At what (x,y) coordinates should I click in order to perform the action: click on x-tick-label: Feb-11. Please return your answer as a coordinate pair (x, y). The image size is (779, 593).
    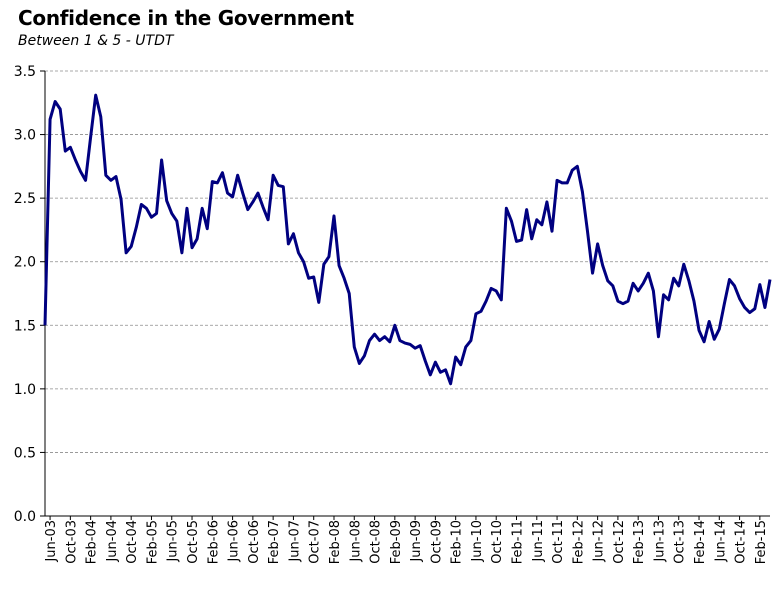
    Looking at the image, I should click on (518, 542).